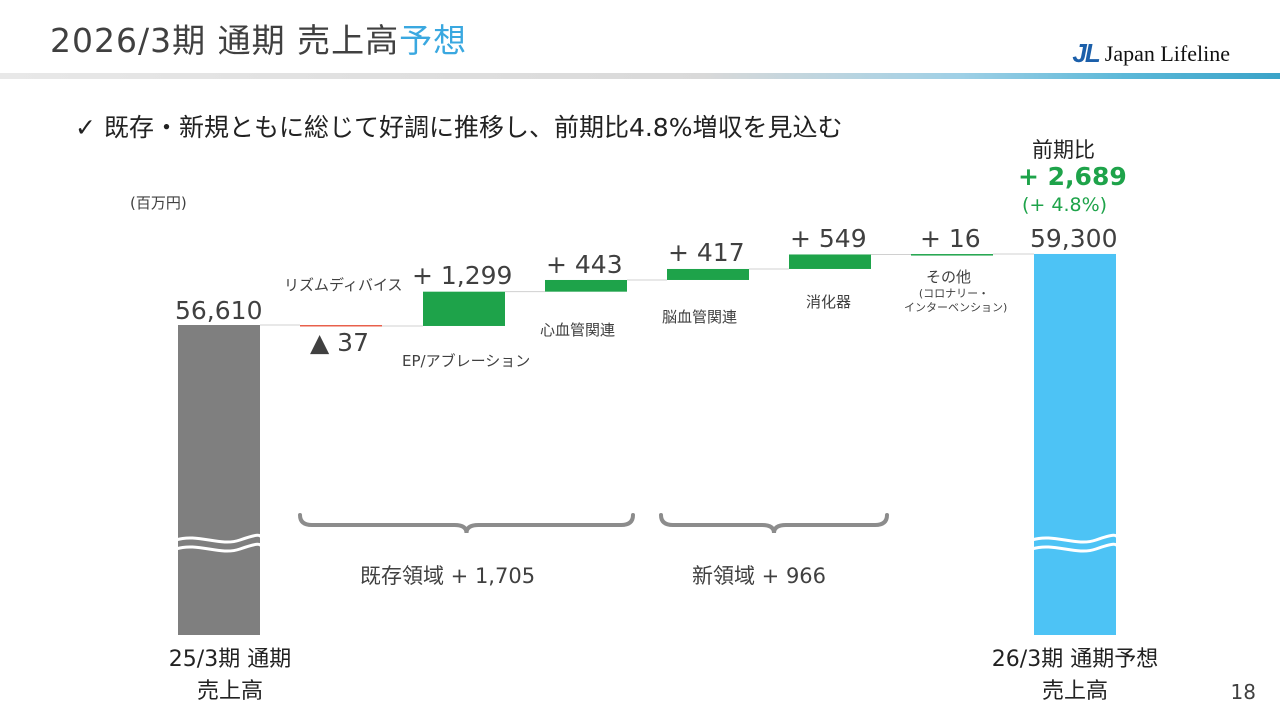 The height and width of the screenshot is (720, 1280). What do you see at coordinates (339, 342) in the screenshot?
I see `step-delta-rhythm: ▲ 37` at bounding box center [339, 342].